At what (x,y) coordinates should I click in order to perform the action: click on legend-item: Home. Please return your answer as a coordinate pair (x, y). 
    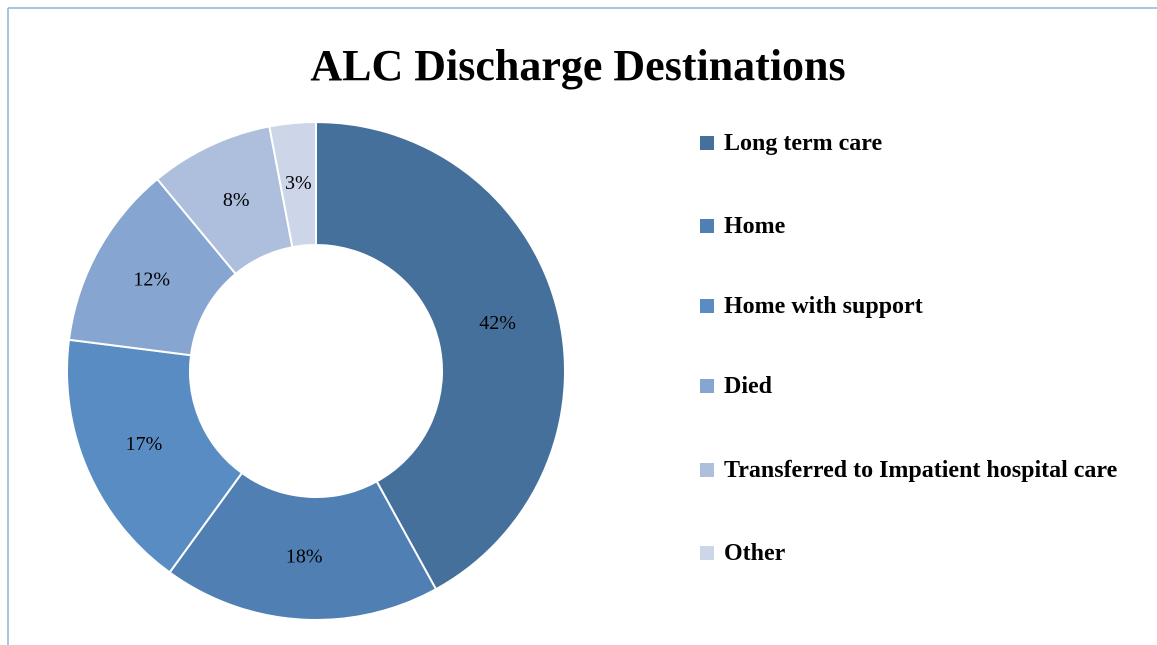
    Looking at the image, I should click on (742, 226).